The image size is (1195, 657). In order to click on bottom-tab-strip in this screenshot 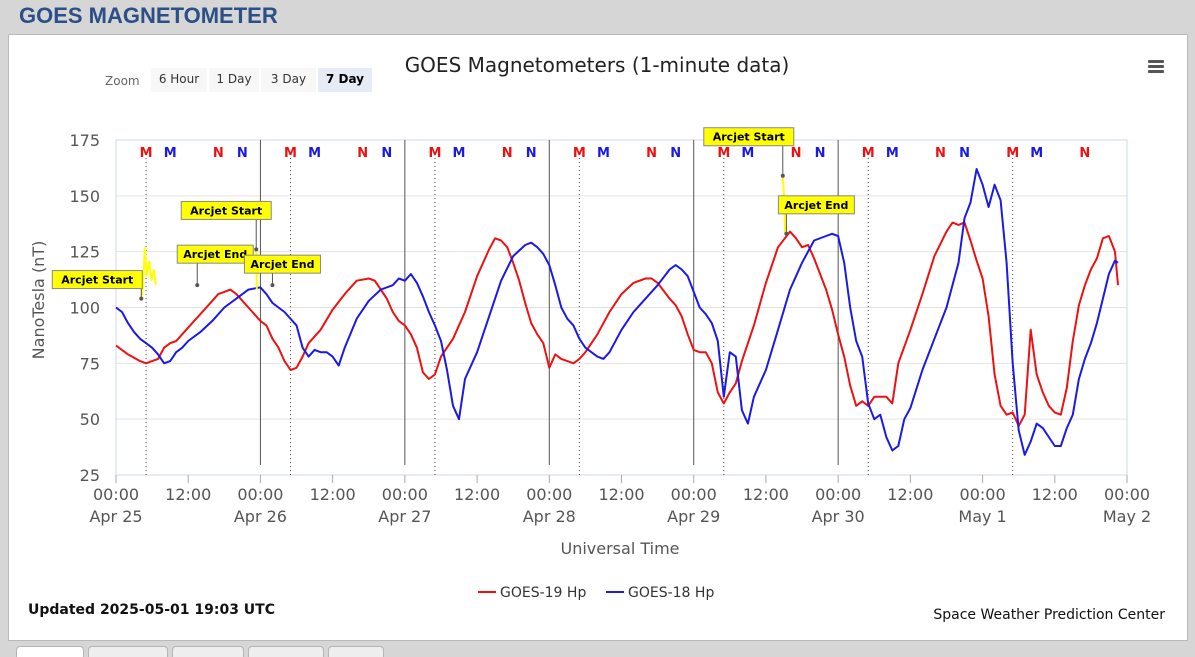, I will do `click(597, 647)`.